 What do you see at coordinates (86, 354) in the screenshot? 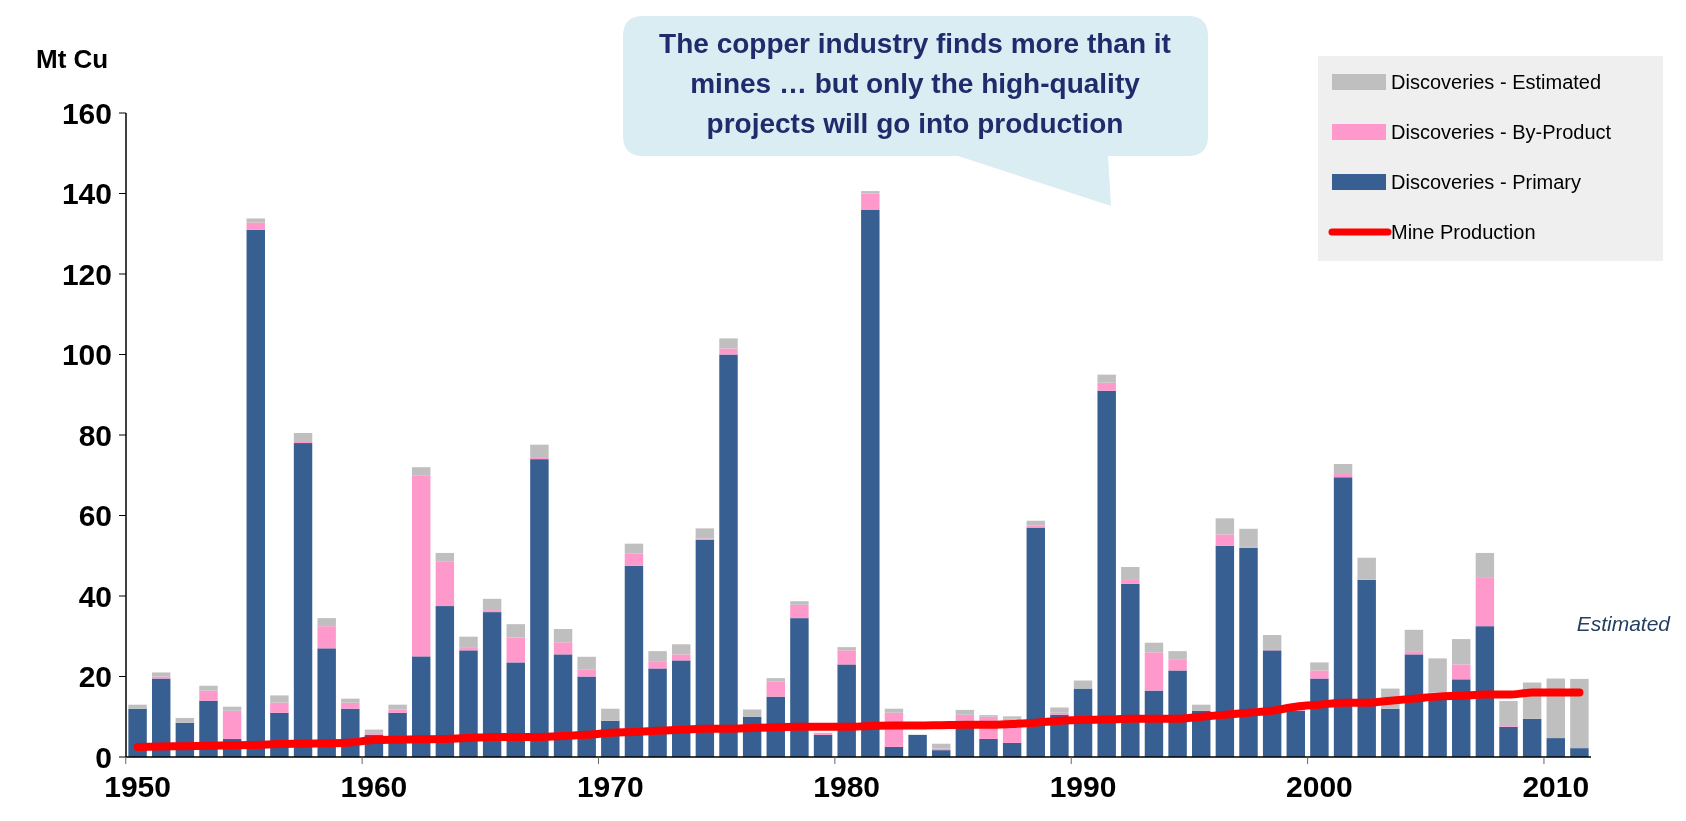
I see `y-tick-label: 100` at bounding box center [86, 354].